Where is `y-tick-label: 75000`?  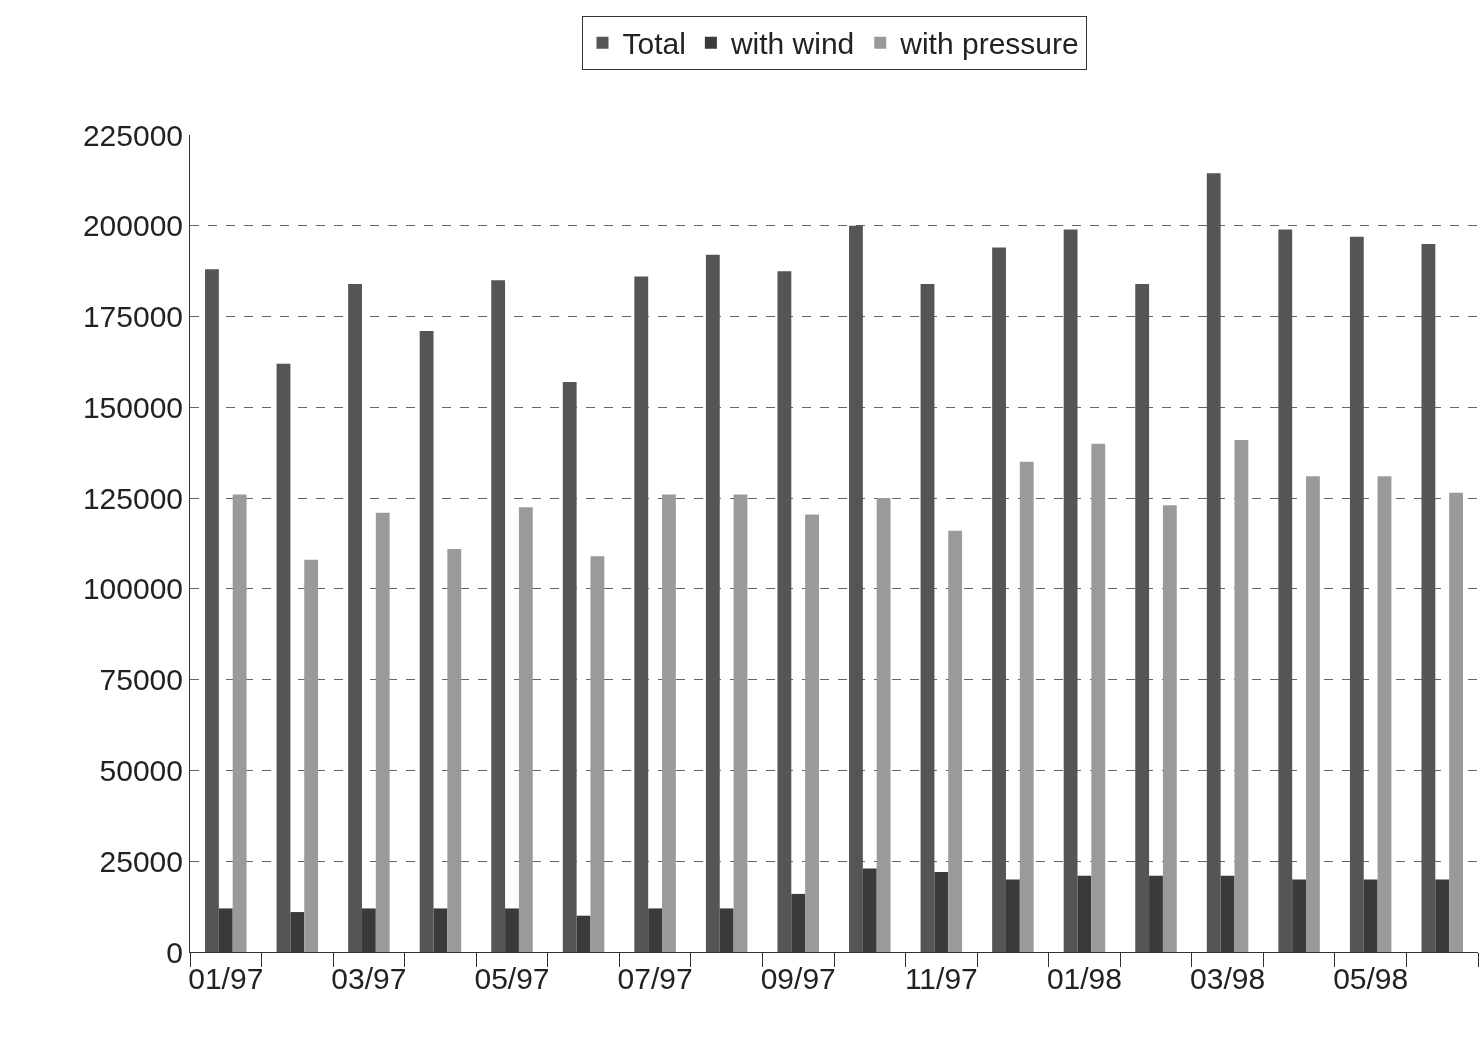
y-tick-label: 75000 is located at coordinates (141, 680).